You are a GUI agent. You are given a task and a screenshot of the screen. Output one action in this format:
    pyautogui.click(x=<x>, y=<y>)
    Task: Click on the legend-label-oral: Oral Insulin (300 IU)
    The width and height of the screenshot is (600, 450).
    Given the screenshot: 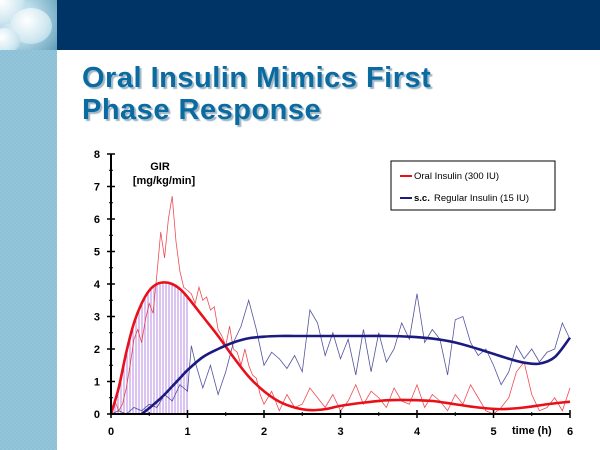 What is the action you would take?
    pyautogui.click(x=456, y=176)
    